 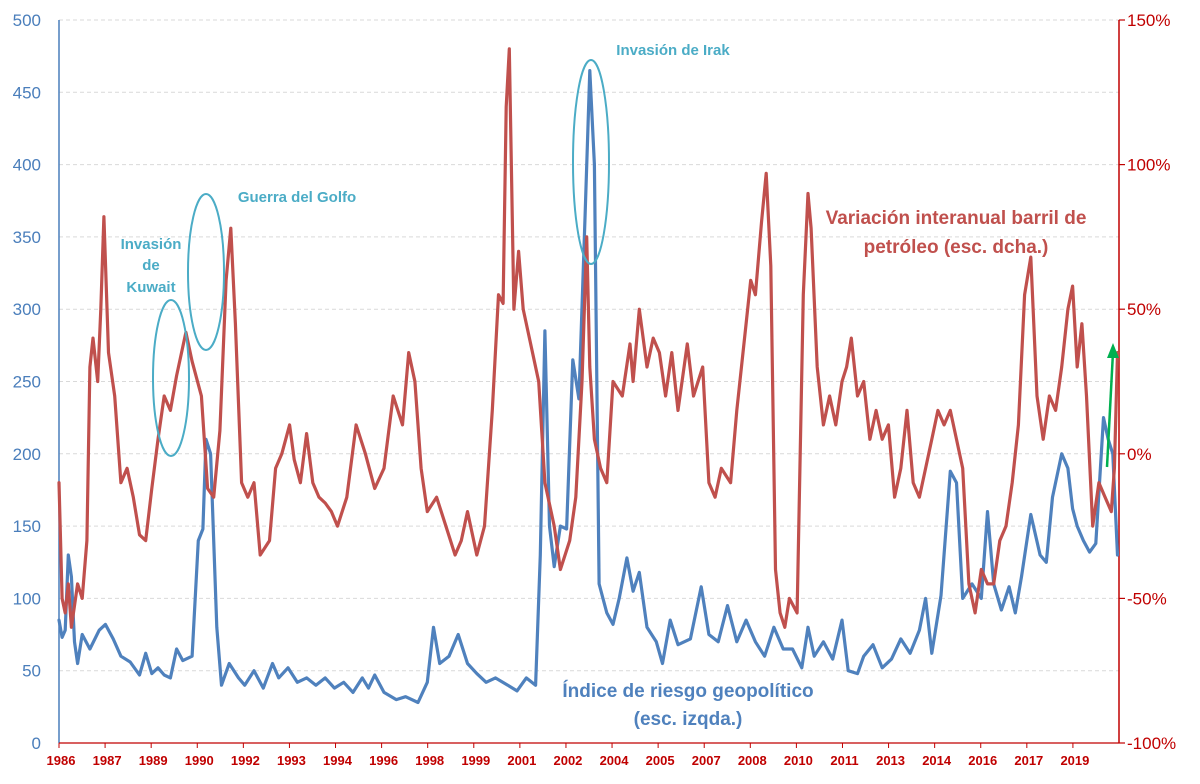 I want to click on x-tick-label: 1987, so click(x=107, y=760).